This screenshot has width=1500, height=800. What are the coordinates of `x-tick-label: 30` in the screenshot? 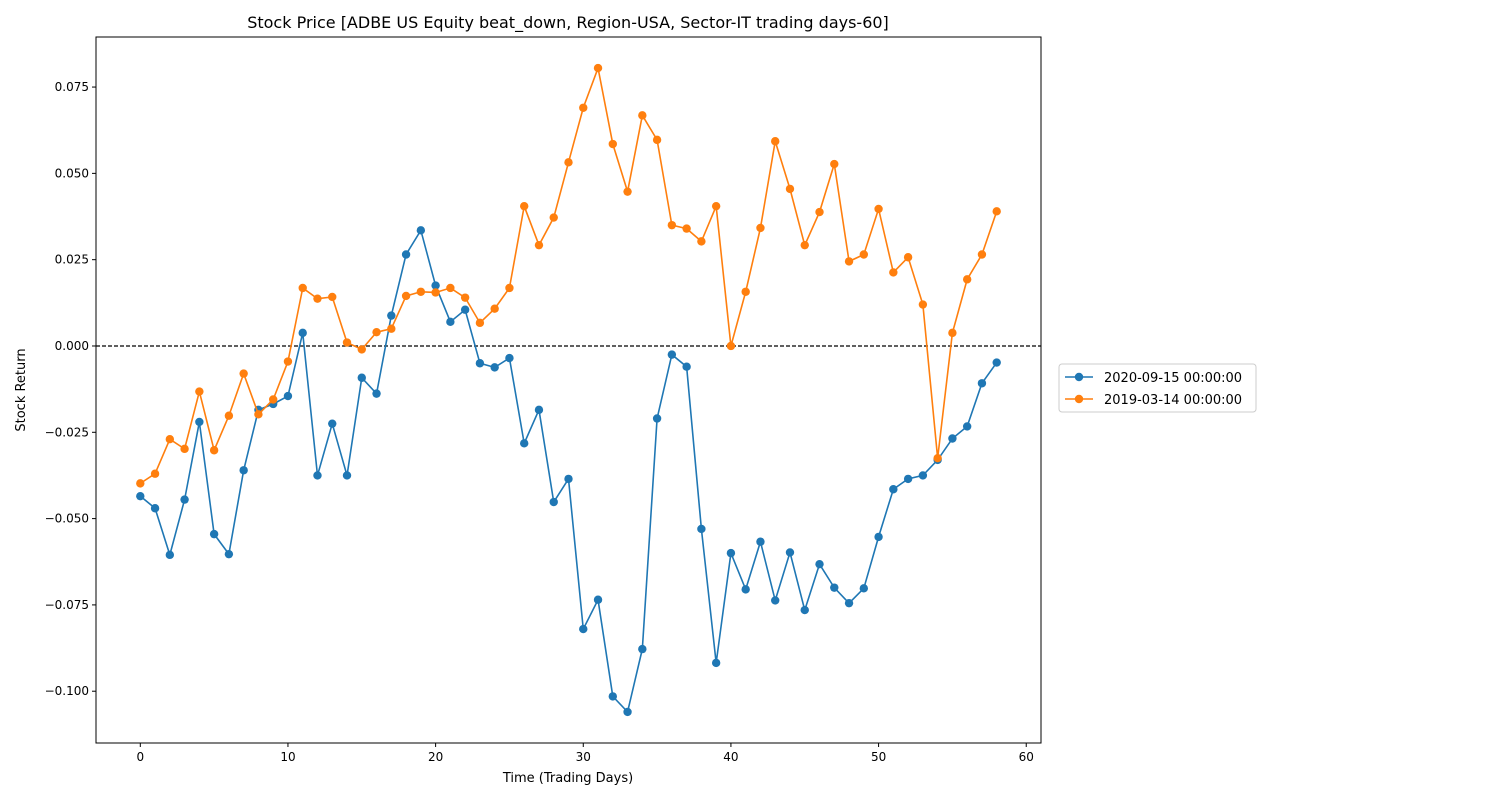 It's located at (583, 757).